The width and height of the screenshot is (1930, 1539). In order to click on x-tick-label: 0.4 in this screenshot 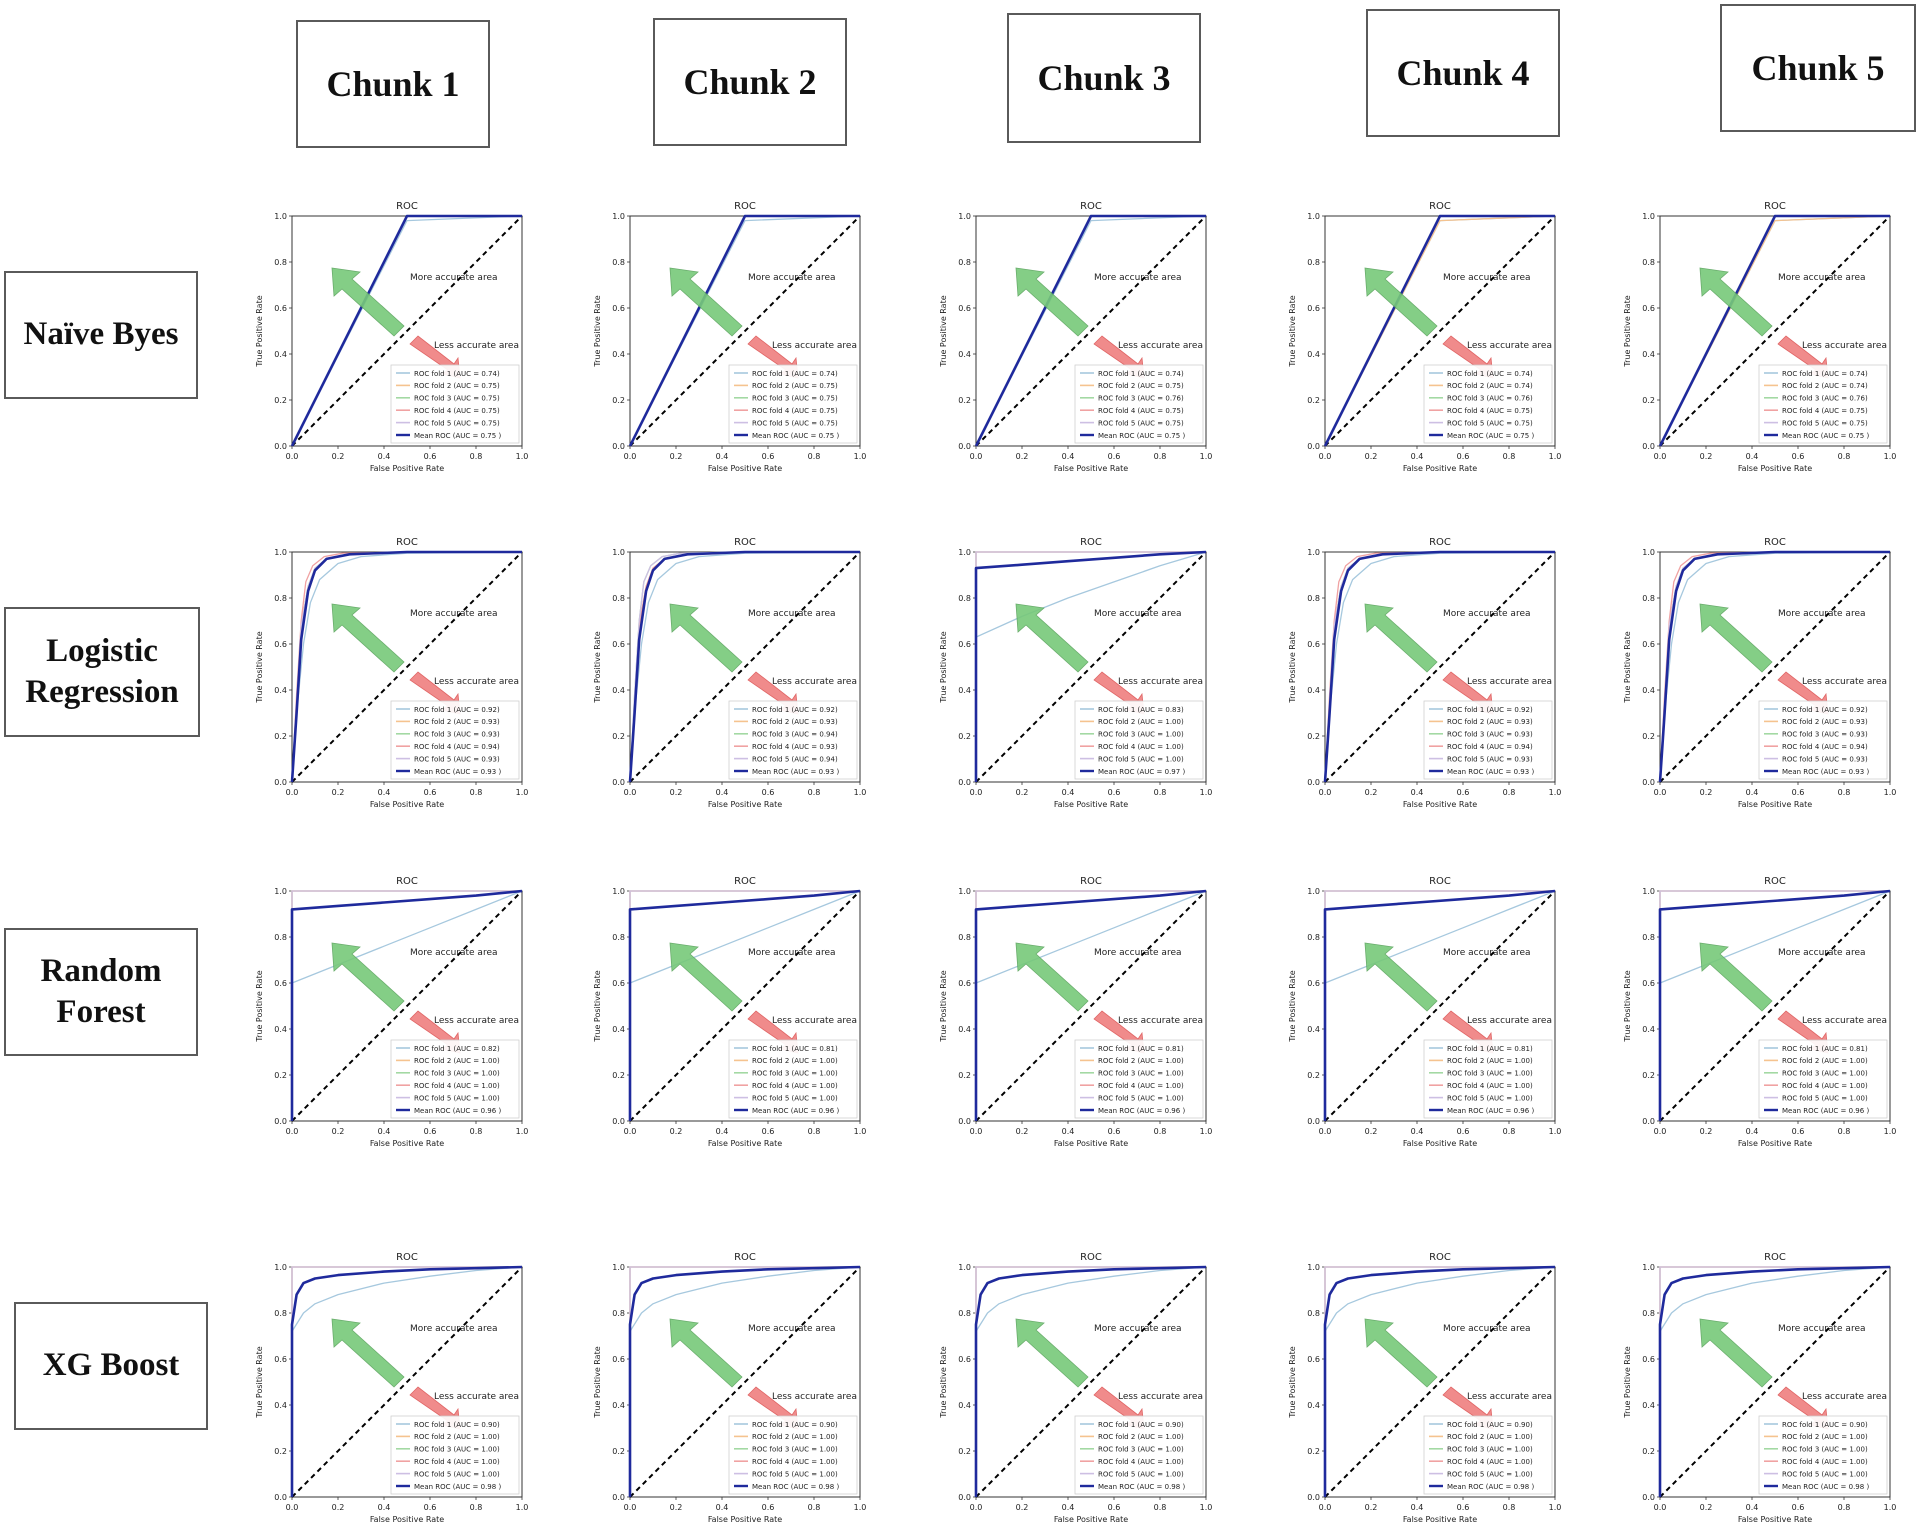, I will do `click(1068, 1131)`.